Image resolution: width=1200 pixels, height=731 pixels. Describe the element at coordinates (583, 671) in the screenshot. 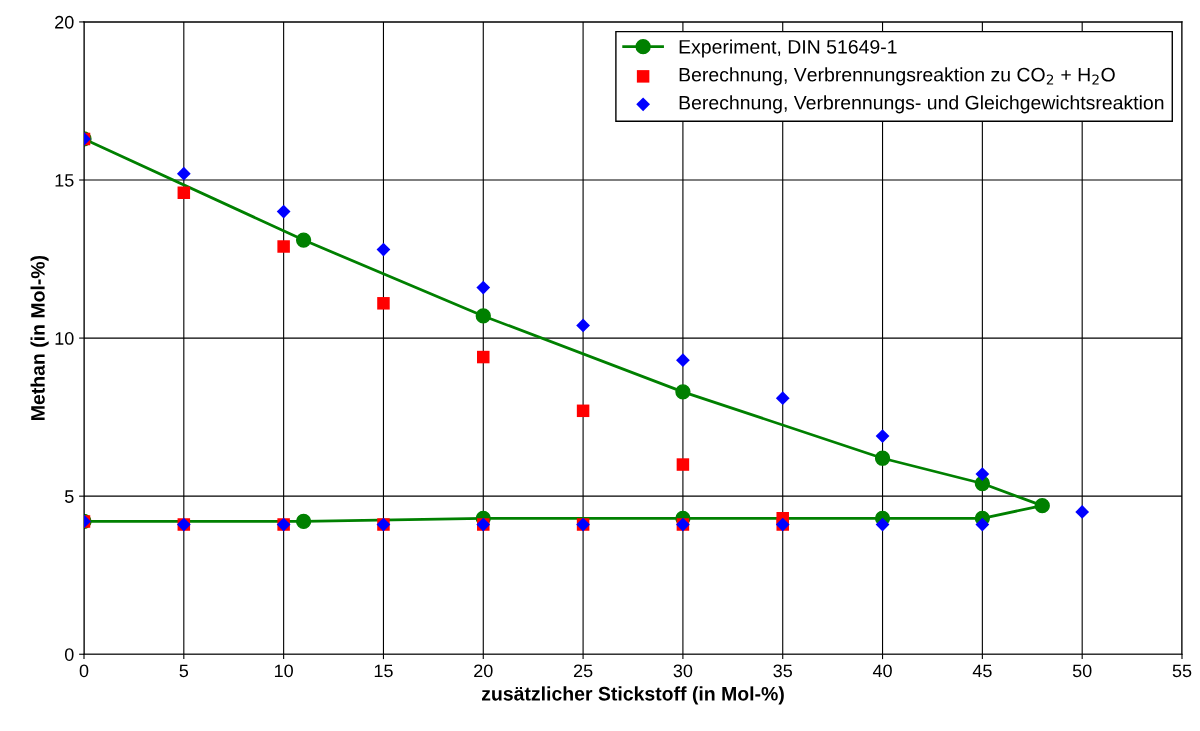

I see `x-tick-label: 25` at that location.